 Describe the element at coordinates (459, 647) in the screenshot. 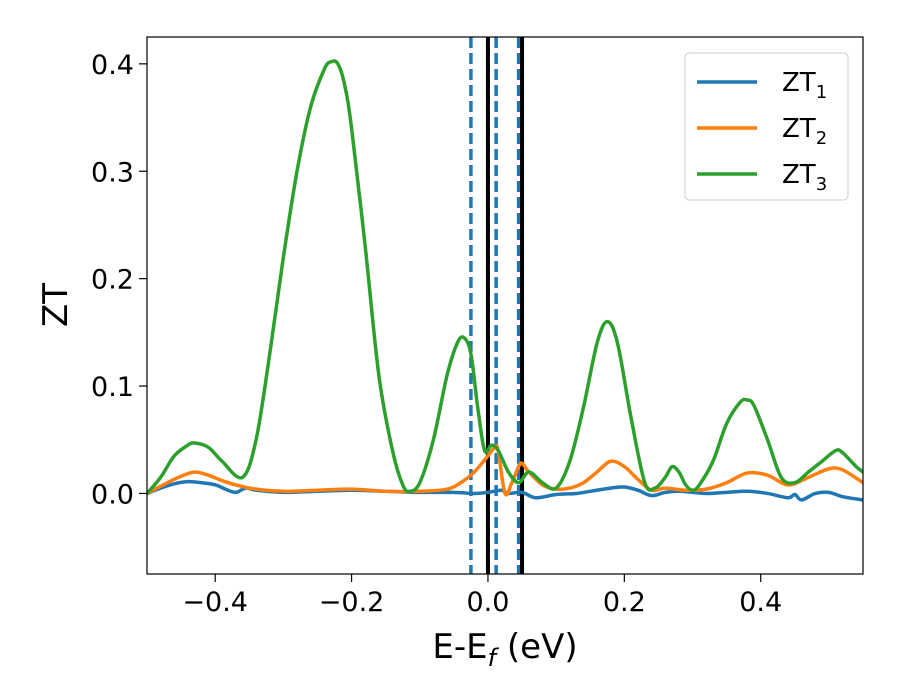

I see `x-axis-label-main: E-E` at that location.